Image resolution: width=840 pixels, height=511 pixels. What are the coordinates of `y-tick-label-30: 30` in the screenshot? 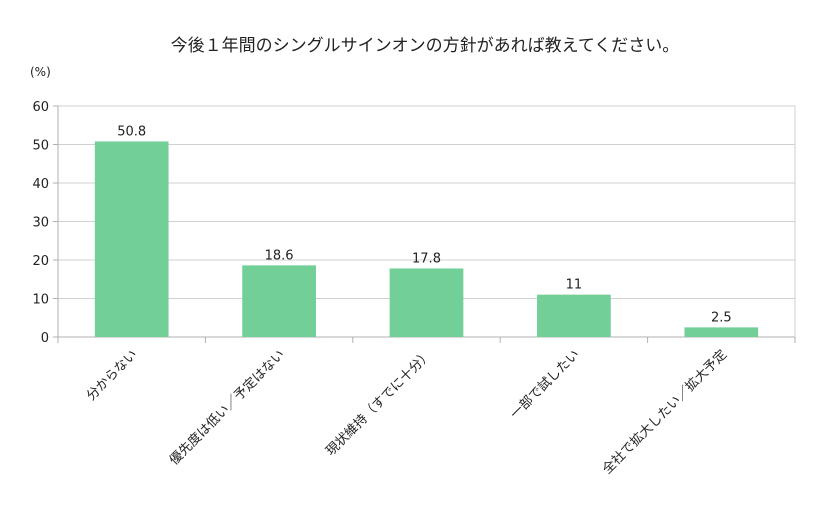 It's located at (40, 223).